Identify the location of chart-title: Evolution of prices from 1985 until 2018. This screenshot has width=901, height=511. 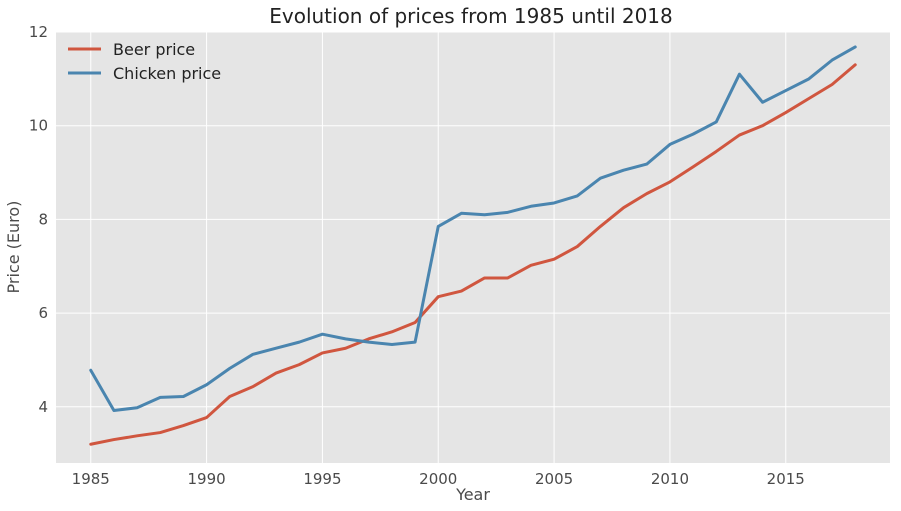
(471, 16).